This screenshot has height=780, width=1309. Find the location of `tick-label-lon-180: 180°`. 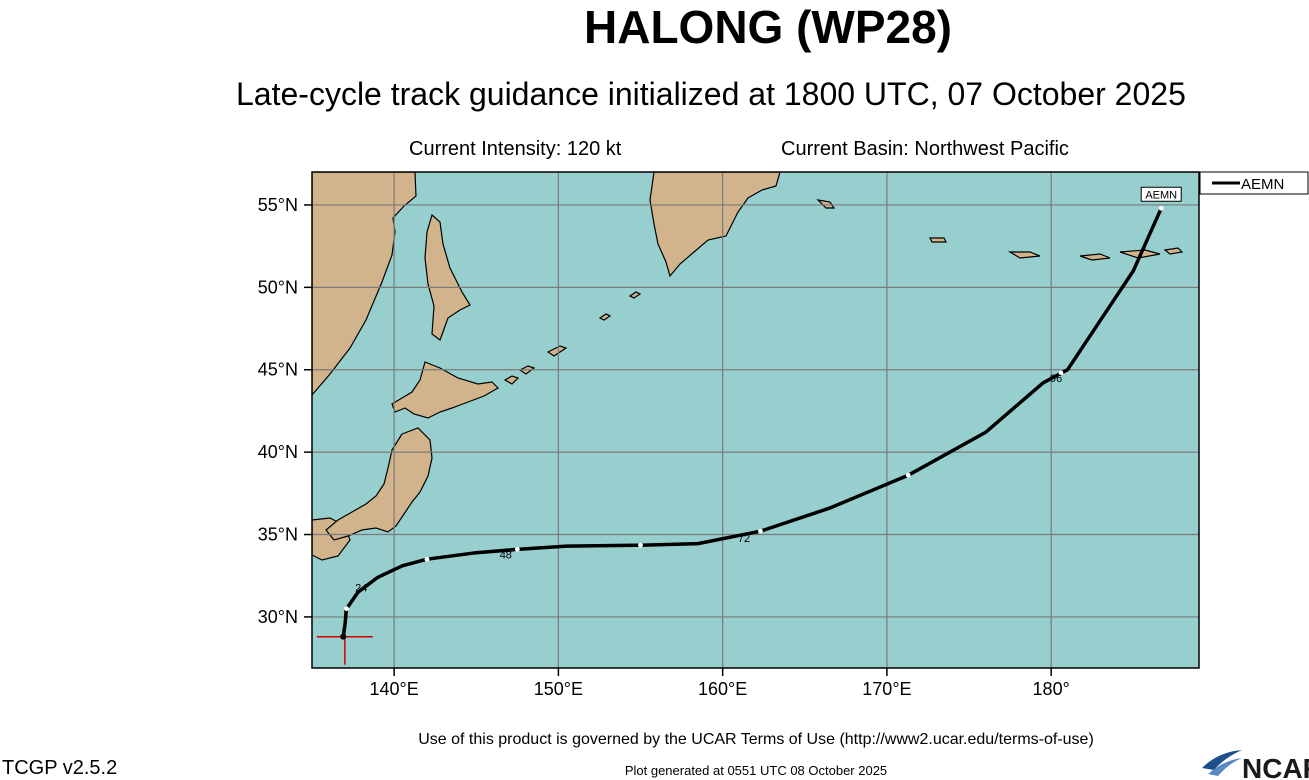

tick-label-lon-180: 180° is located at coordinates (1051, 689).